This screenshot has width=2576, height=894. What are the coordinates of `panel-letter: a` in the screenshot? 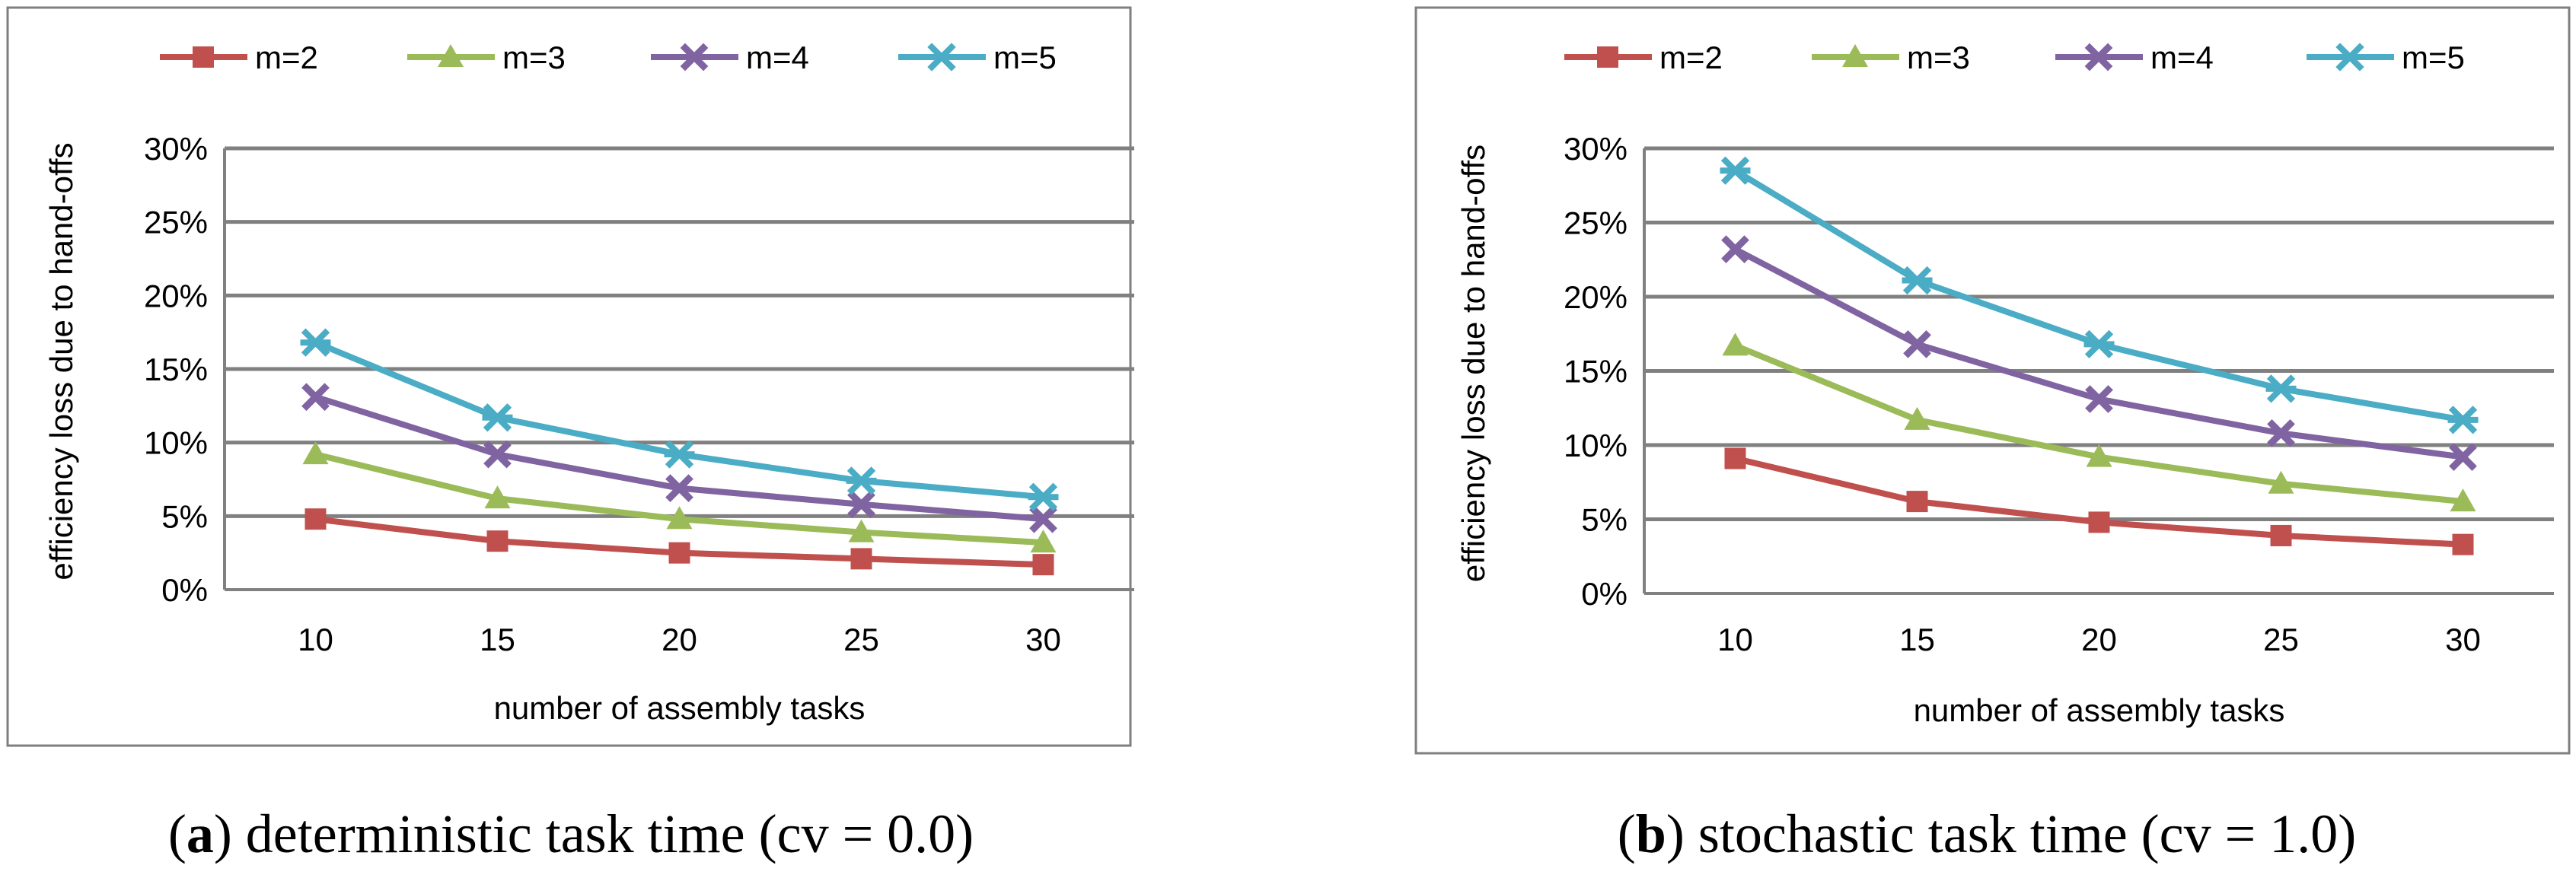 It's located at (201, 833).